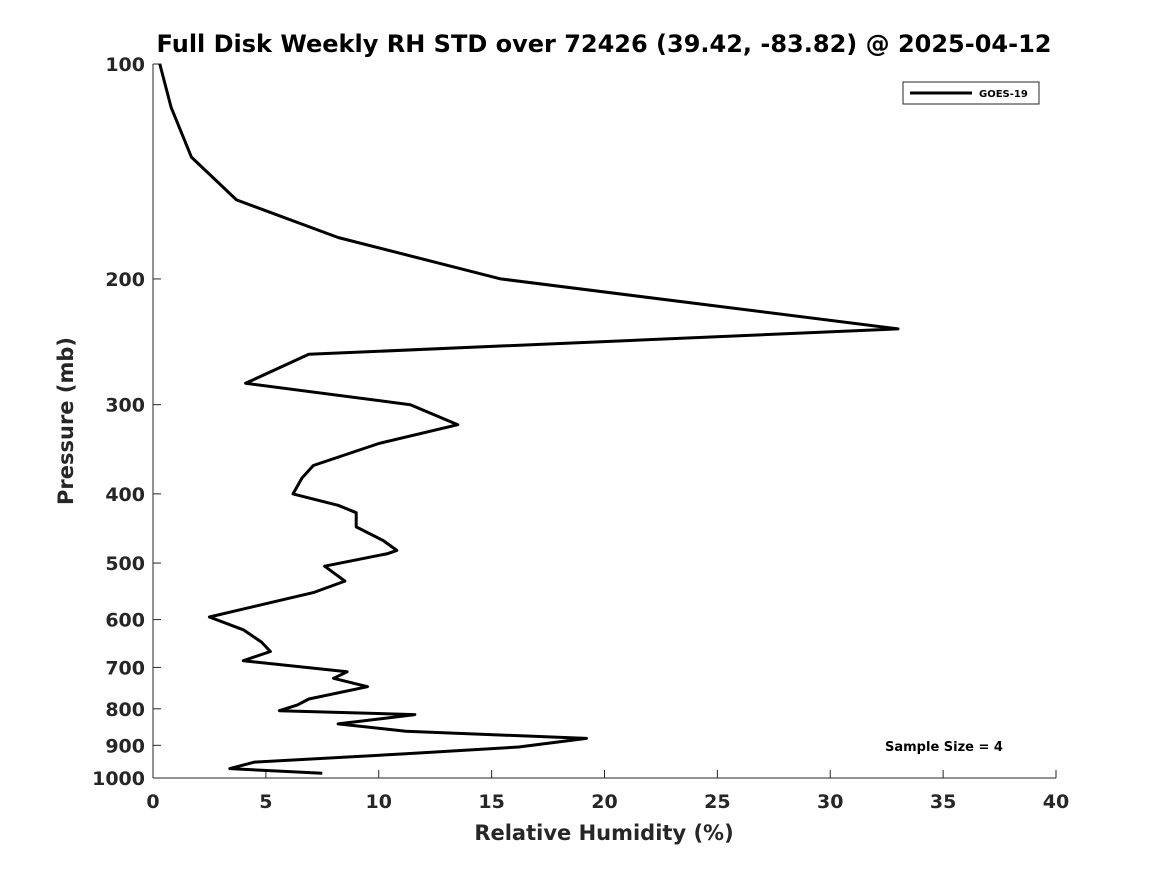  I want to click on x-tick-label: 15, so click(491, 802).